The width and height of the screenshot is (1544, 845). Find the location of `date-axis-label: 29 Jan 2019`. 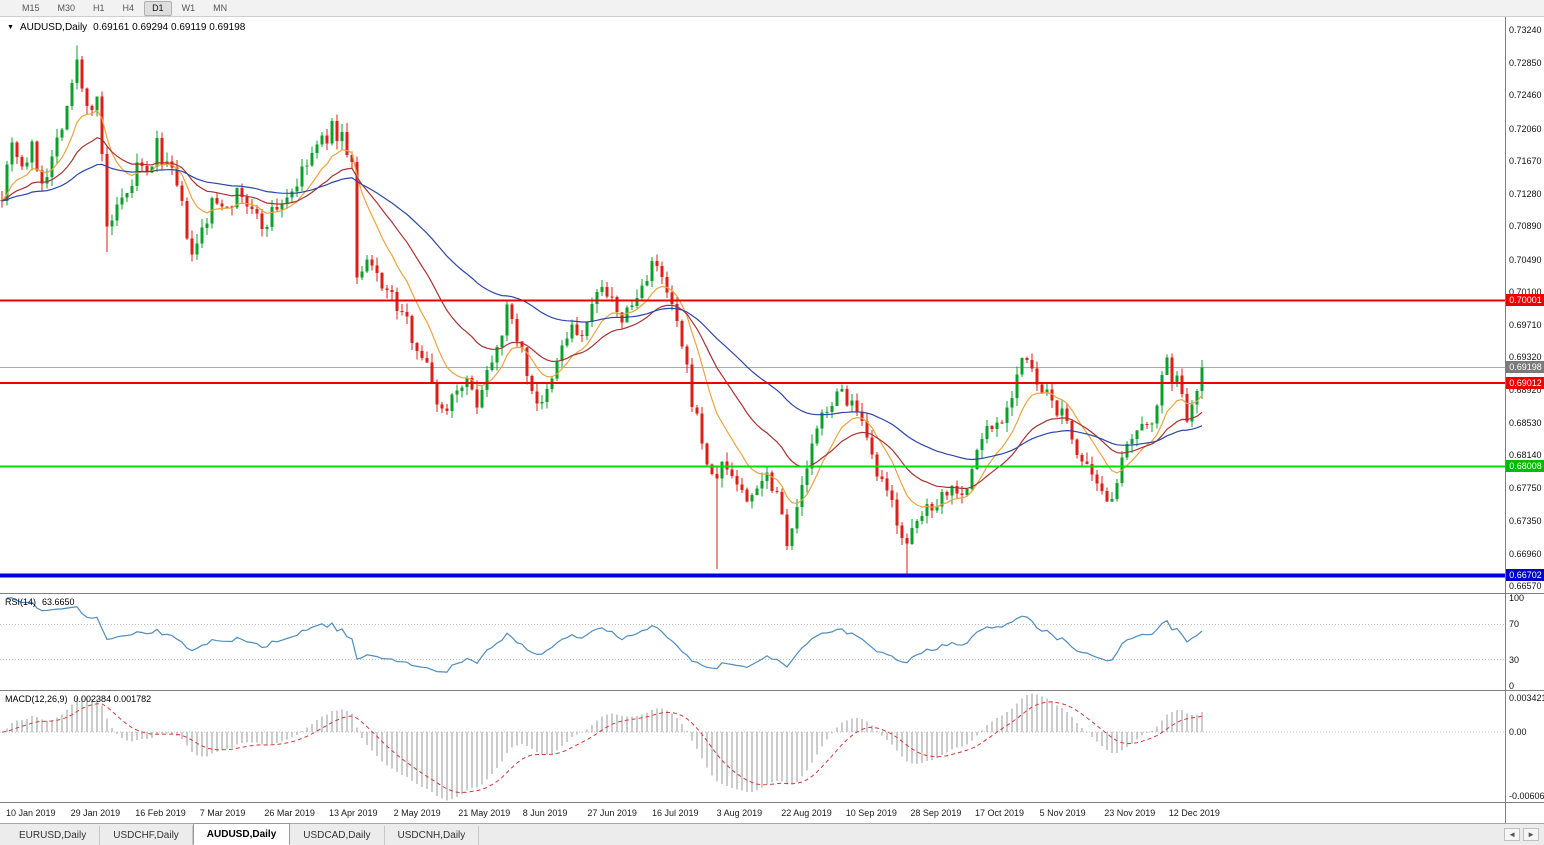

date-axis-label: 29 Jan 2019 is located at coordinates (95, 813).